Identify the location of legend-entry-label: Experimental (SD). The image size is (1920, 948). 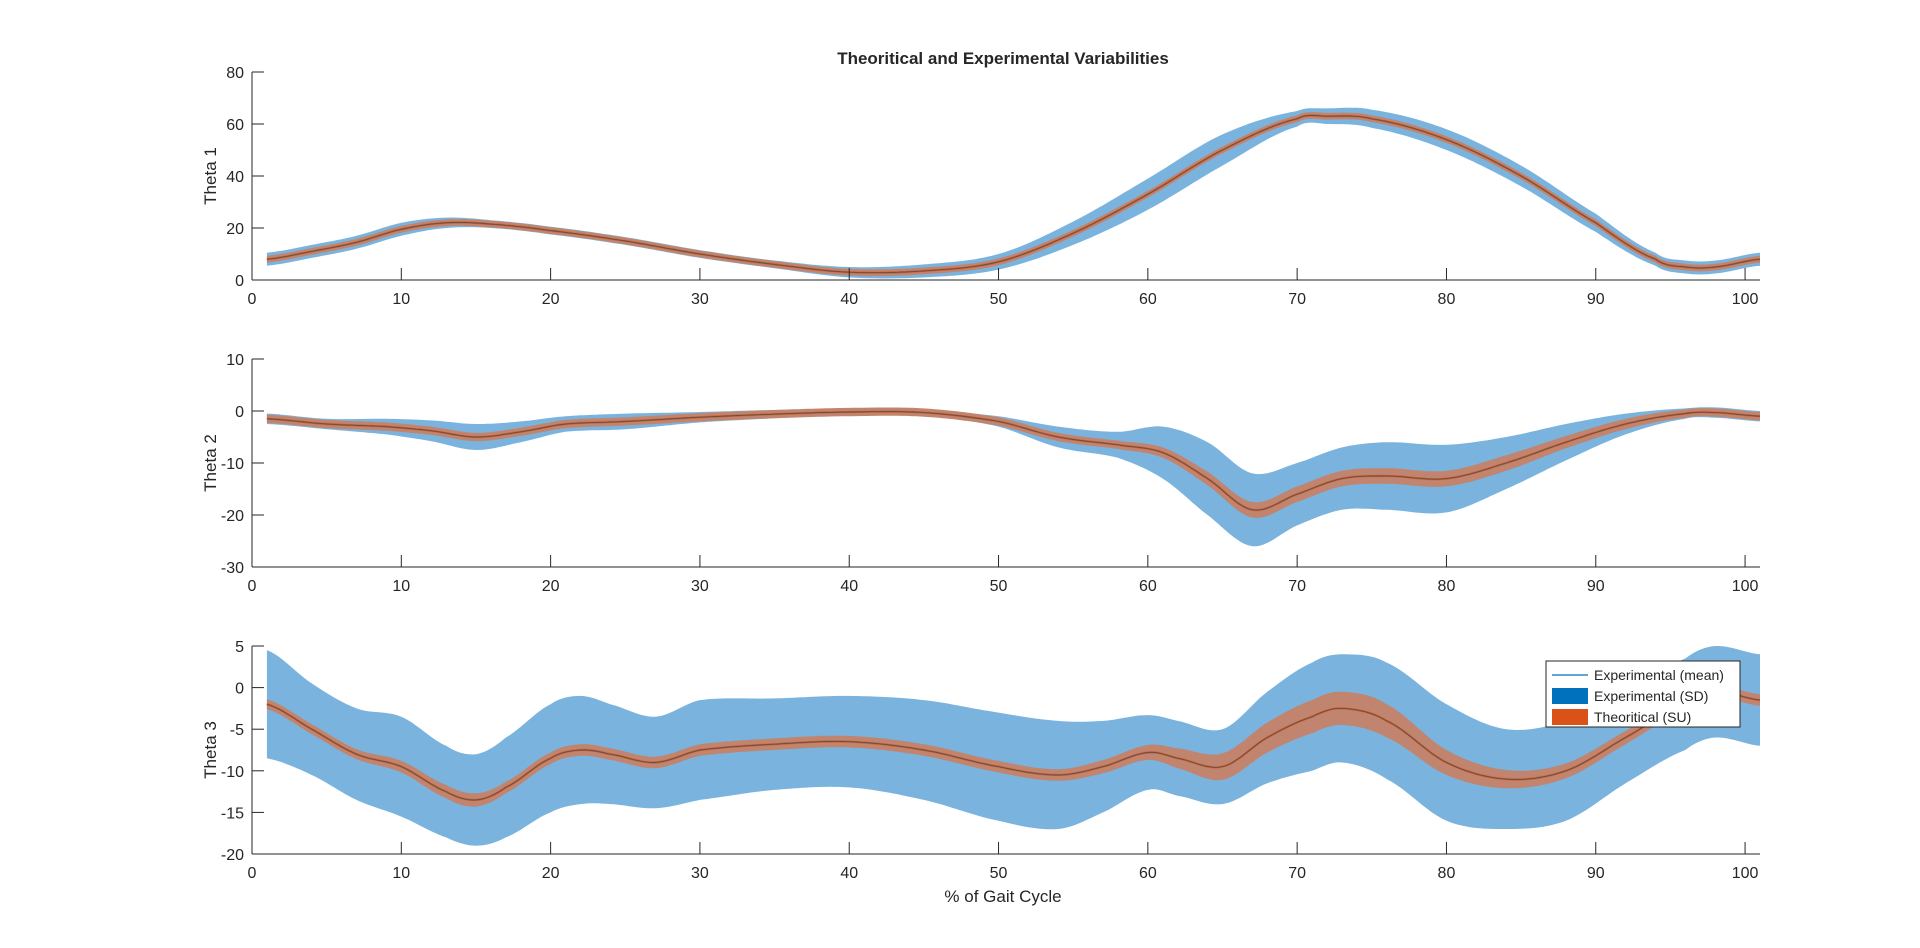
(1651, 696).